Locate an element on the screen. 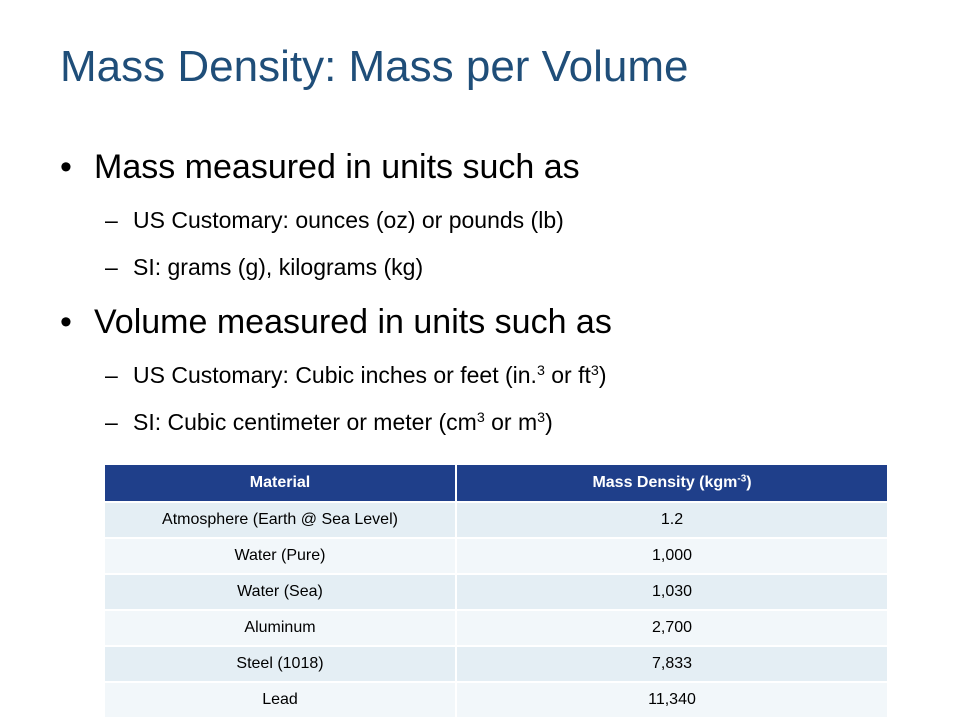  volume-si-text-1: SI: Cubic centimeter or meter (cm is located at coordinates (305, 422).